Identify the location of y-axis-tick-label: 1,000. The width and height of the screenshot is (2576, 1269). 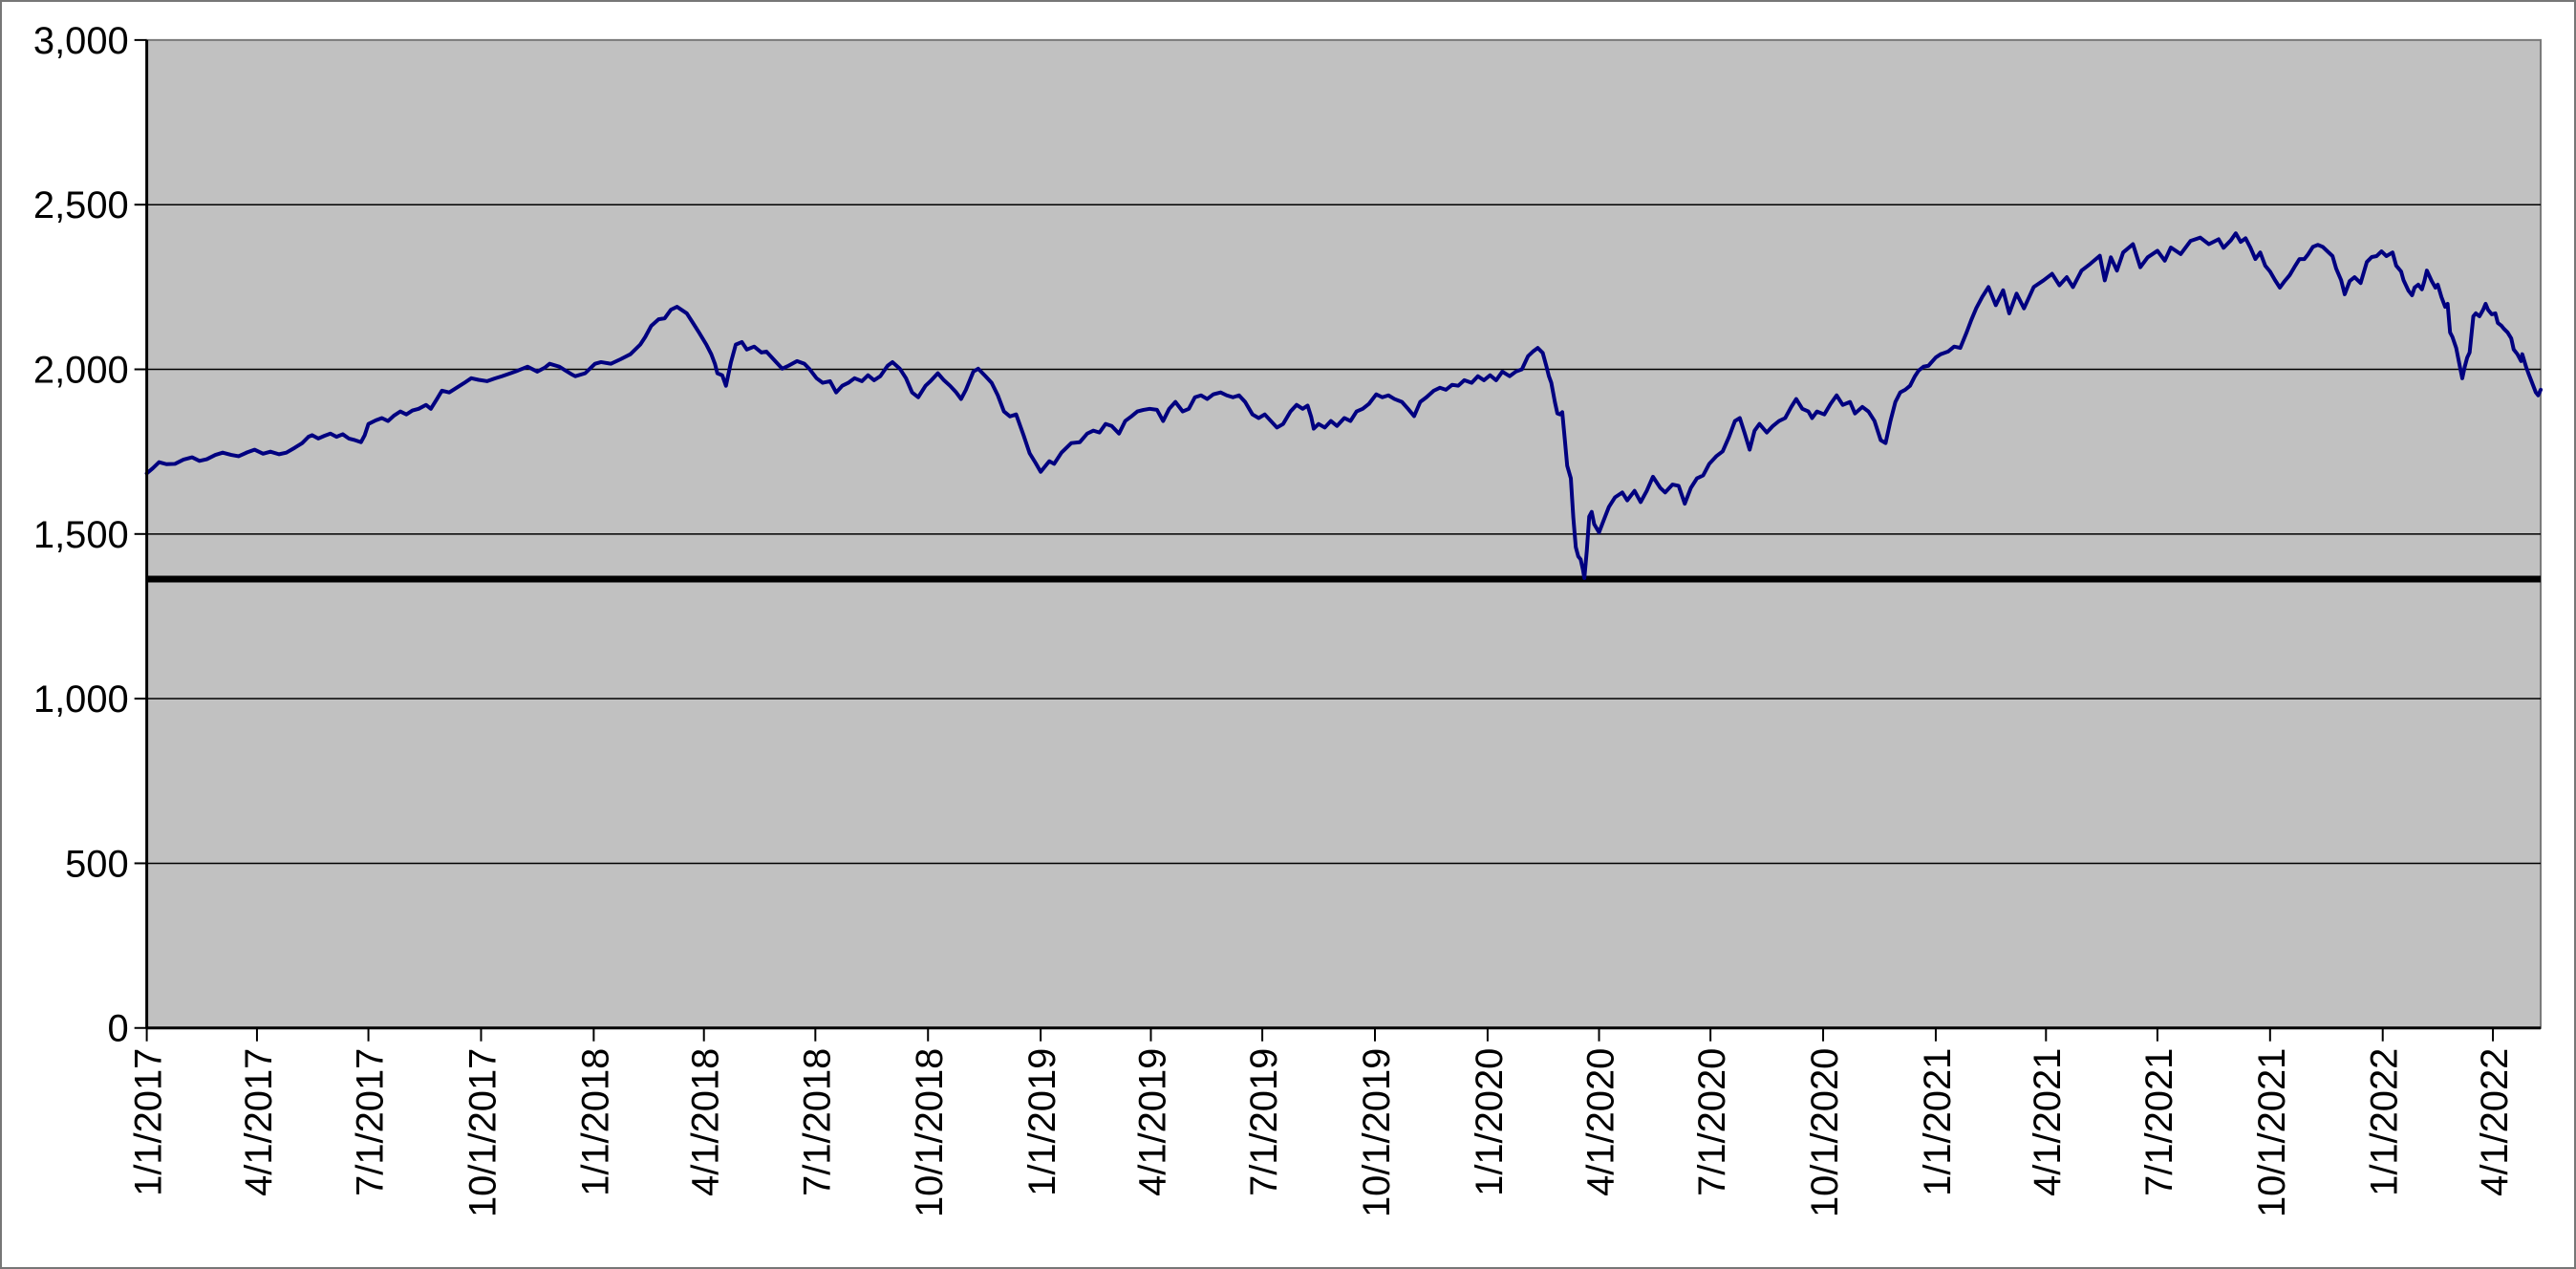
(81, 699).